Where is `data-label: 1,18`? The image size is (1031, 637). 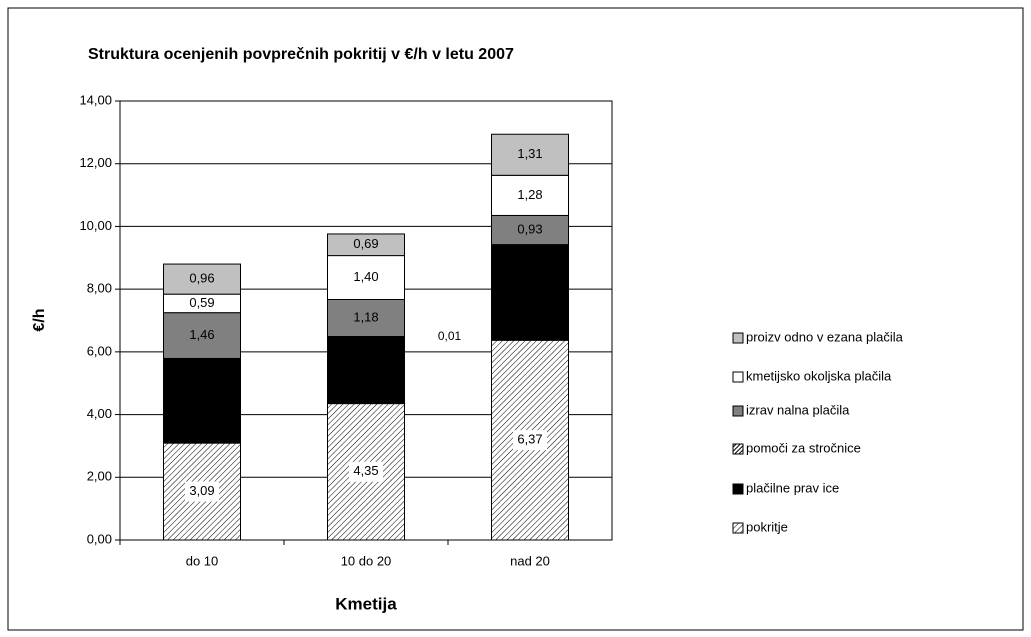
data-label: 1,18 is located at coordinates (365, 316).